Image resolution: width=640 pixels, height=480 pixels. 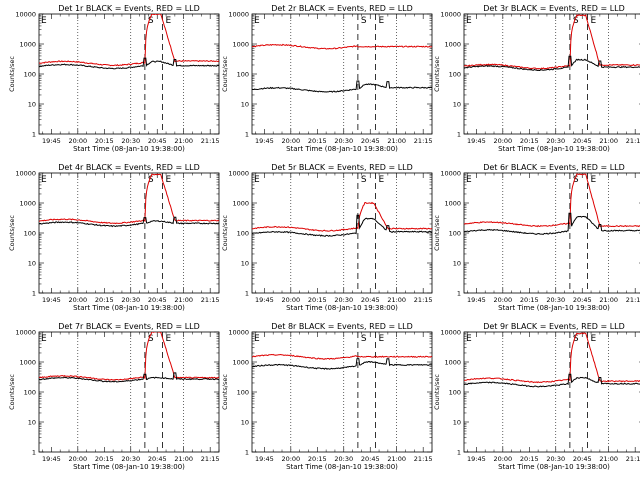 I want to click on panel-title: Det 8r BLACK = Events, RED = LLD, so click(x=342, y=326).